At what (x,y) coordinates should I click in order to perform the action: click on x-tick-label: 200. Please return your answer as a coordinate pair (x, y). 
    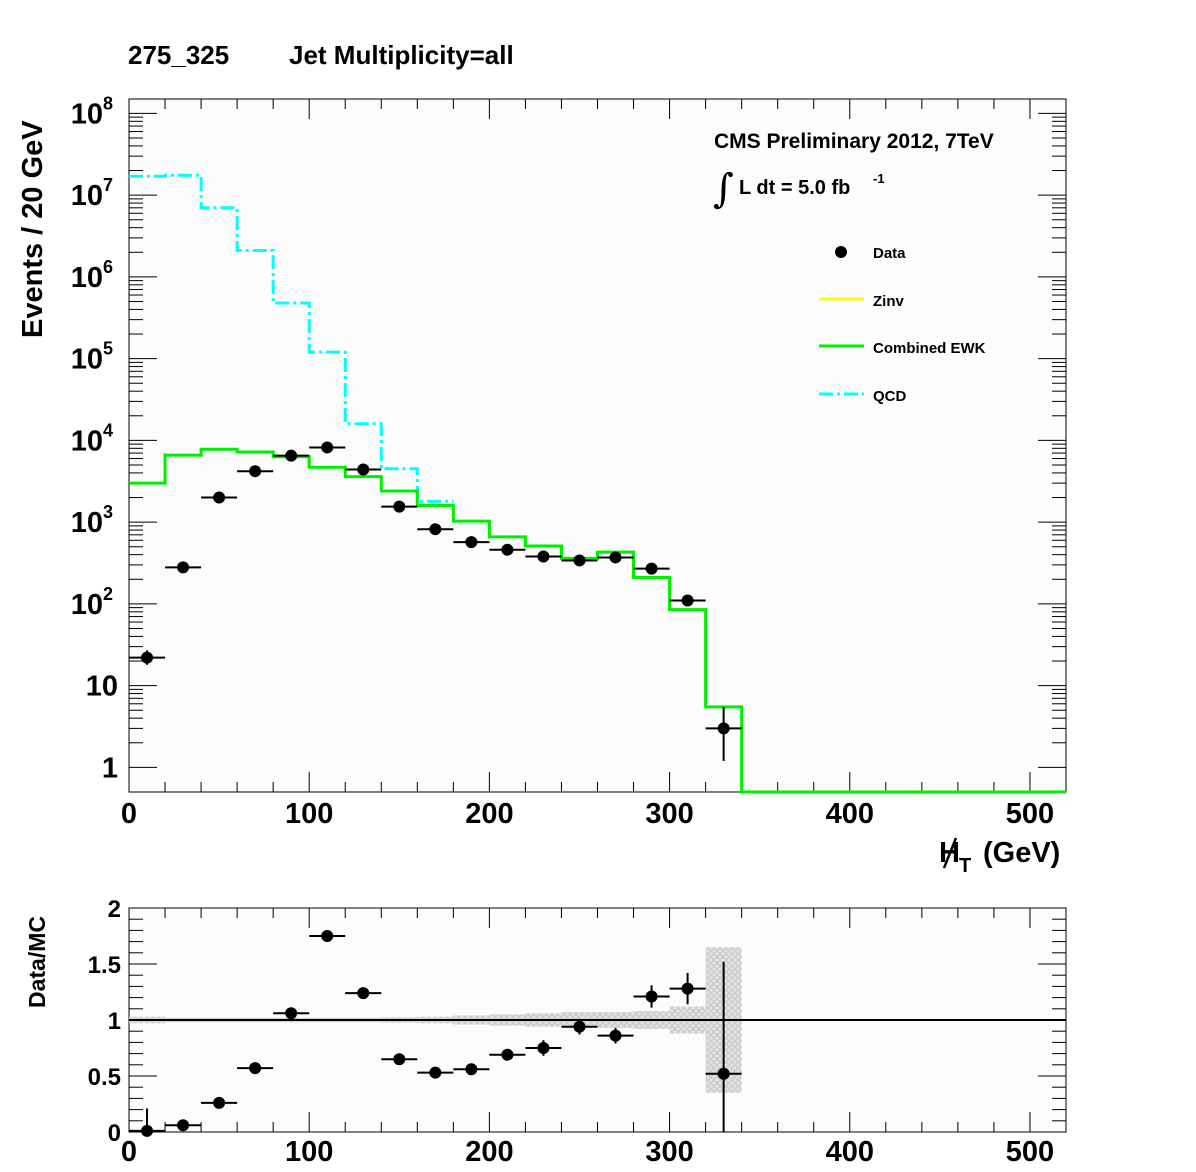
    Looking at the image, I should click on (489, 814).